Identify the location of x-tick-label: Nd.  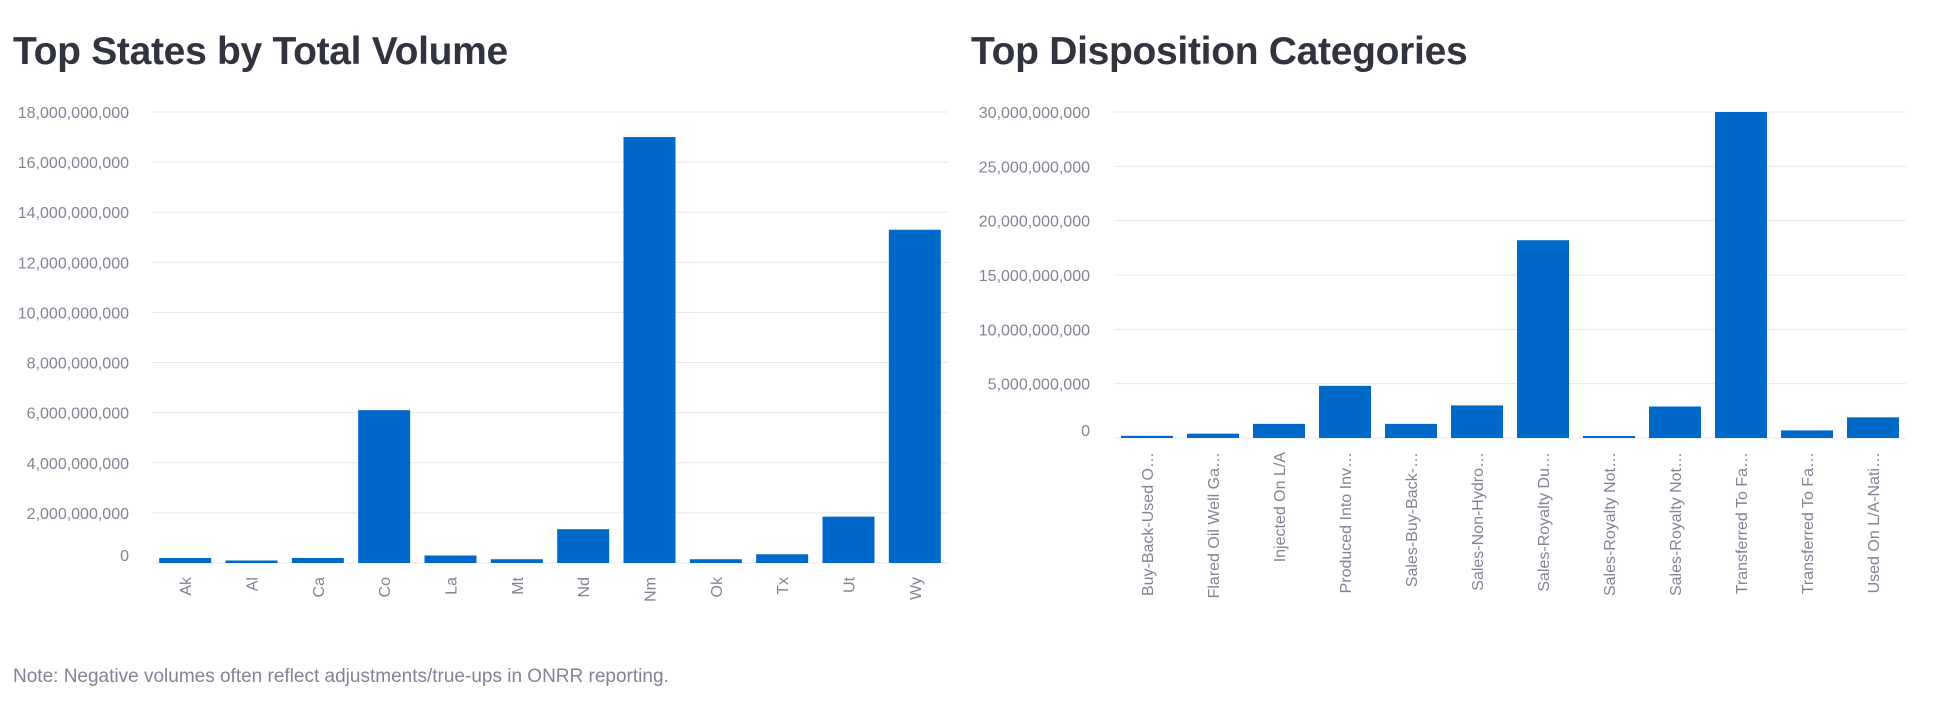
(584, 587).